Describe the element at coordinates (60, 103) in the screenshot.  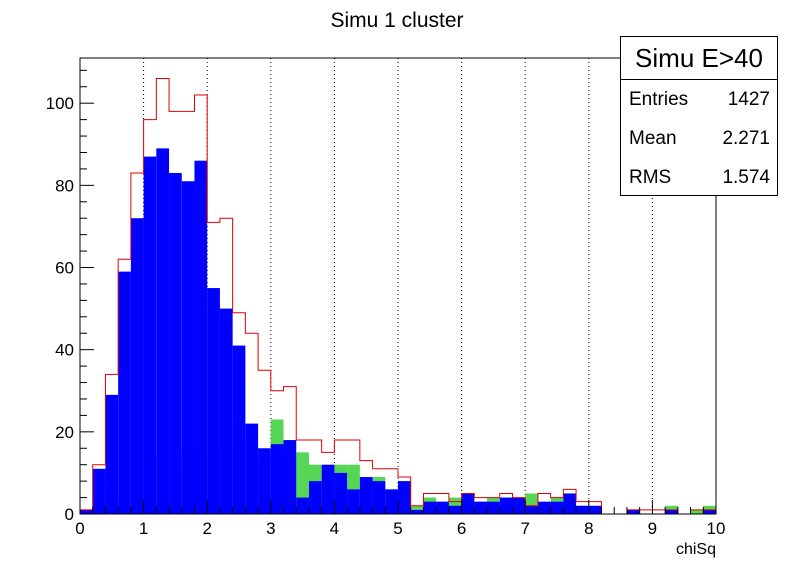
I see `y-tick-label: 100` at that location.